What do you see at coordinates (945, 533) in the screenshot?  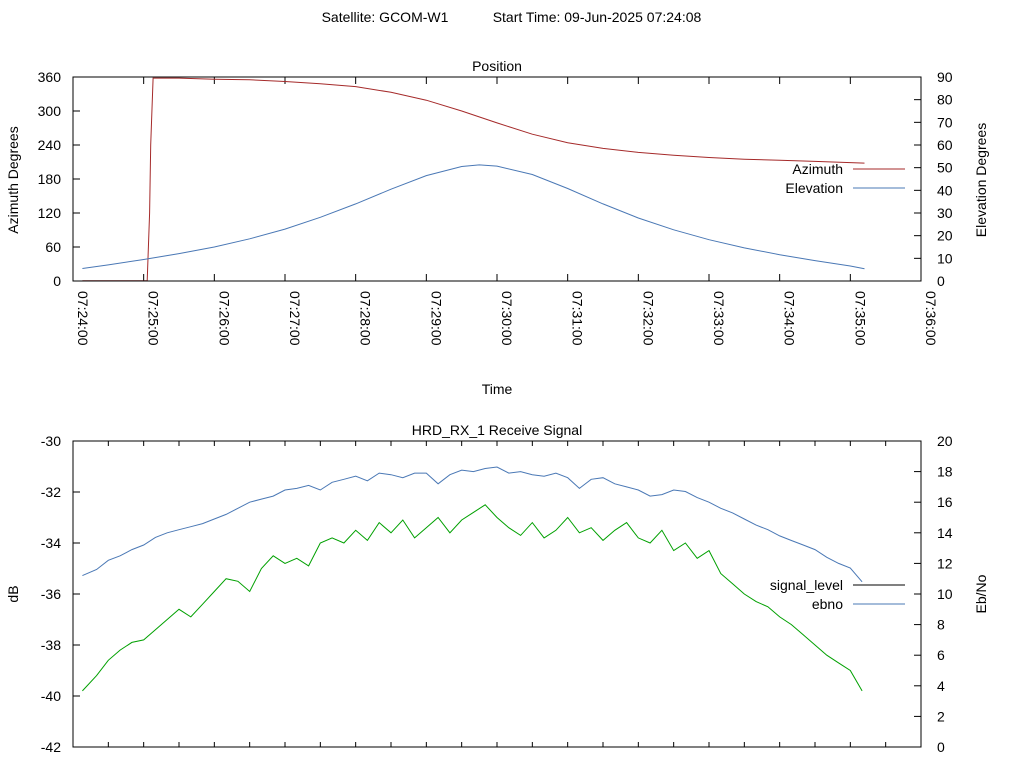 I see `y2-tick-label: 14` at bounding box center [945, 533].